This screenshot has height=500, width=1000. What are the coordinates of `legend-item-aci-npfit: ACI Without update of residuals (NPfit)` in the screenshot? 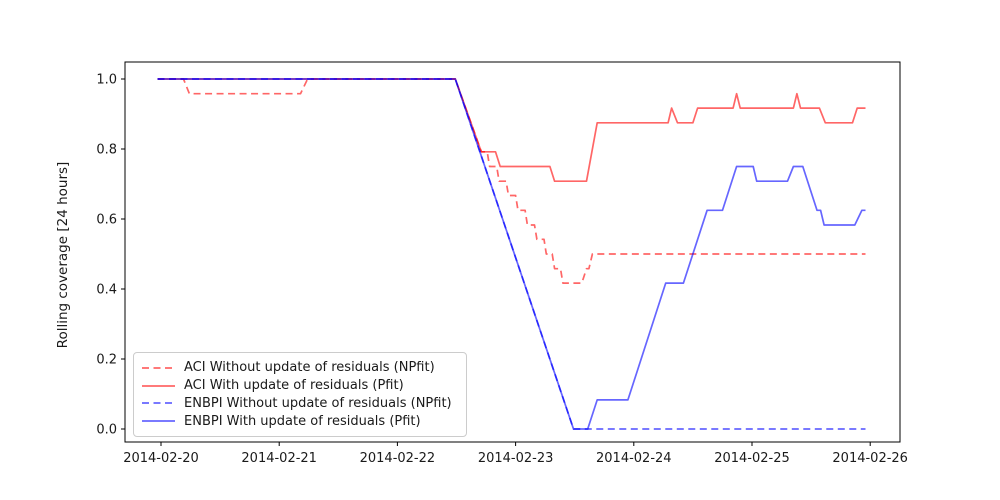 It's located at (299, 368).